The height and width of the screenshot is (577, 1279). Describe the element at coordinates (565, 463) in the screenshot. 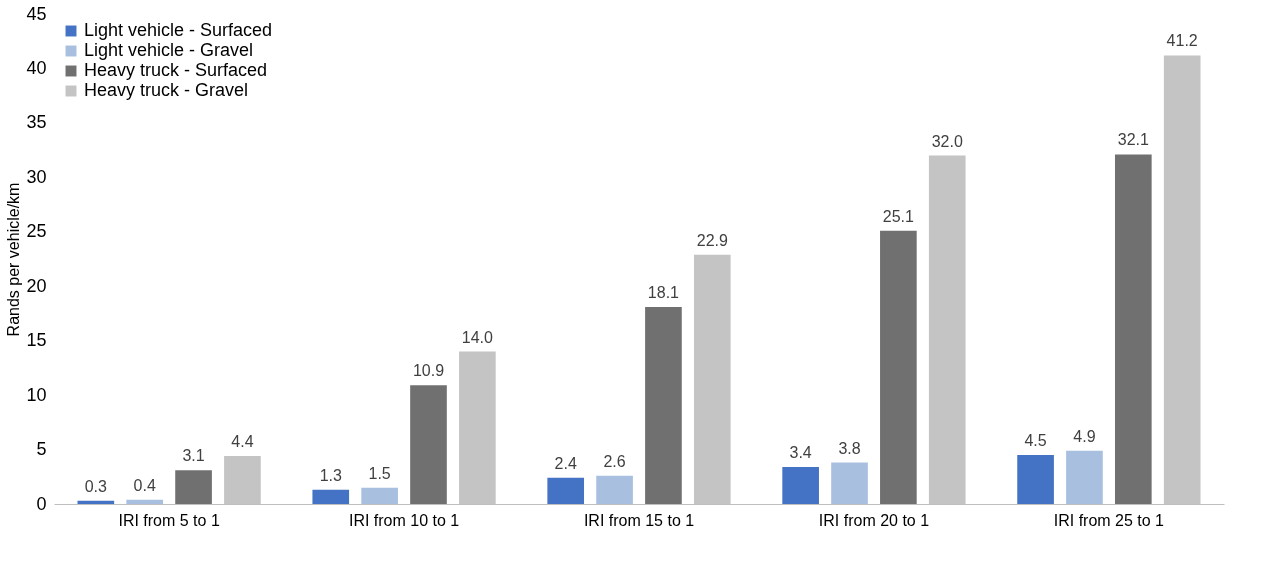

I see `data-label: 2.4` at that location.